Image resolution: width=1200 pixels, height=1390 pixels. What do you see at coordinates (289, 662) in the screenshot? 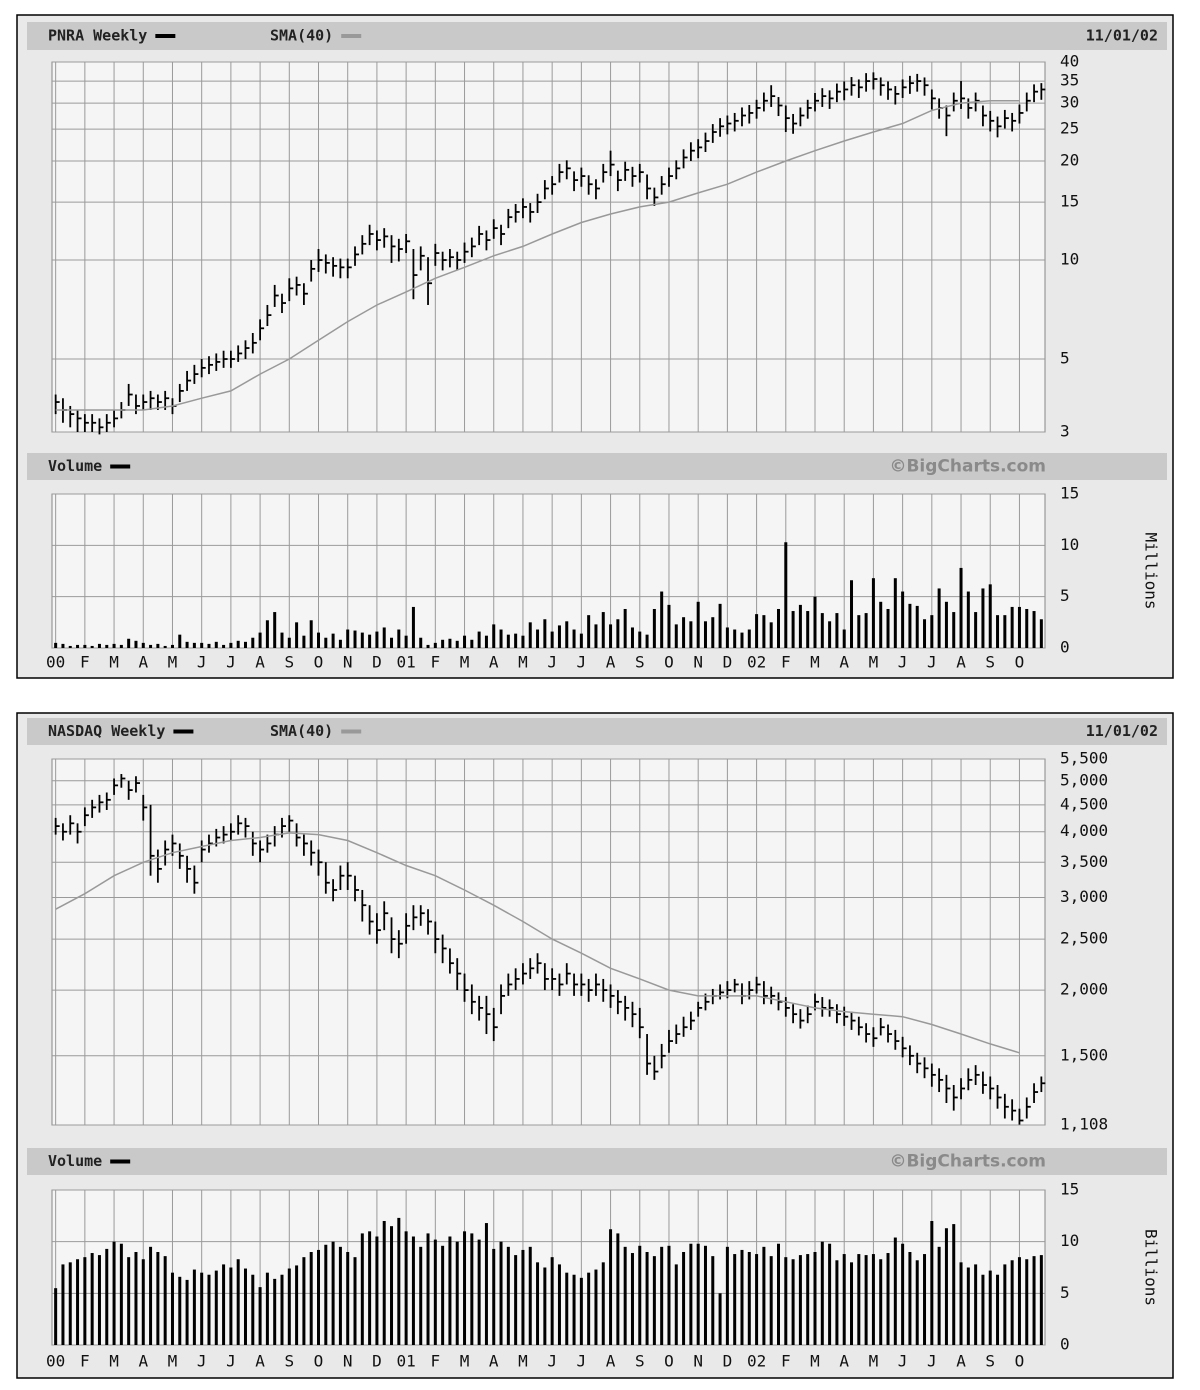
I see `x-tick-label: S` at bounding box center [289, 662].